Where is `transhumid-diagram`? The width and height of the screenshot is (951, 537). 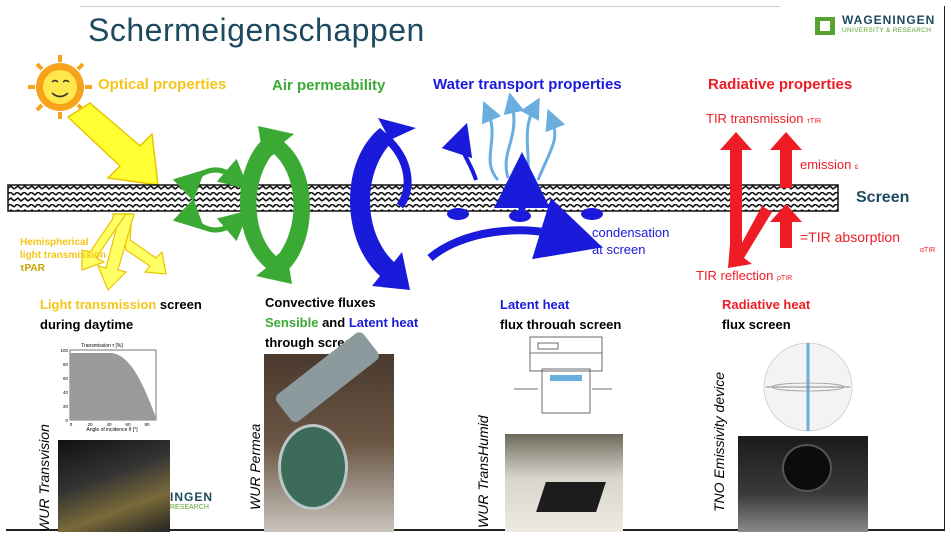 transhumid-diagram is located at coordinates (562, 378).